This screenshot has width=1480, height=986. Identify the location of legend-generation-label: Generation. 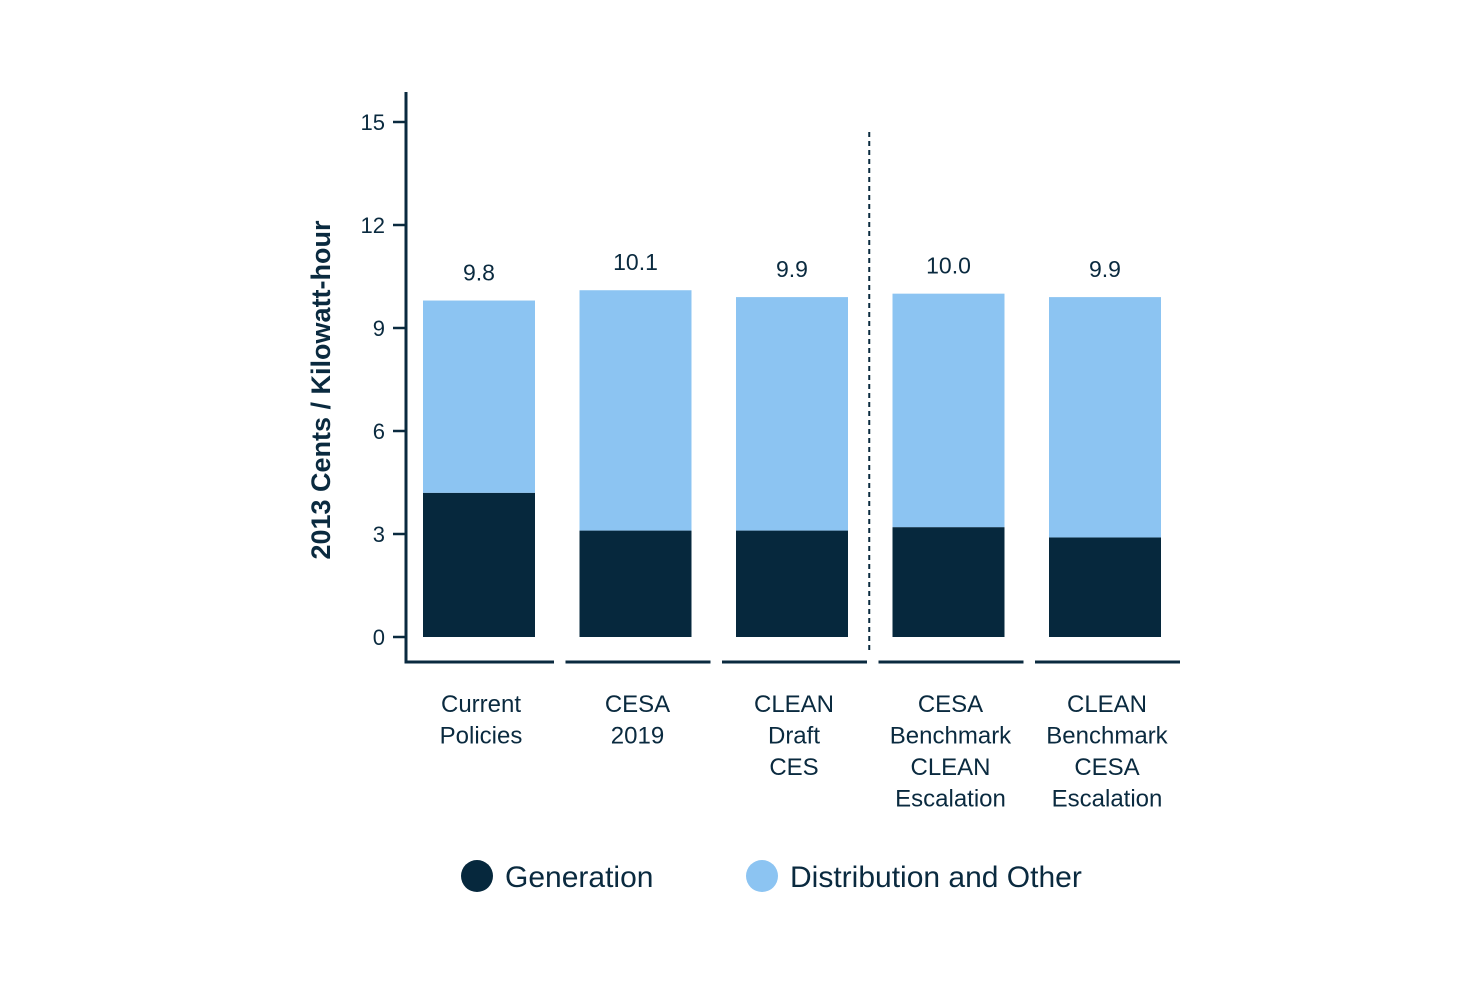
(579, 877).